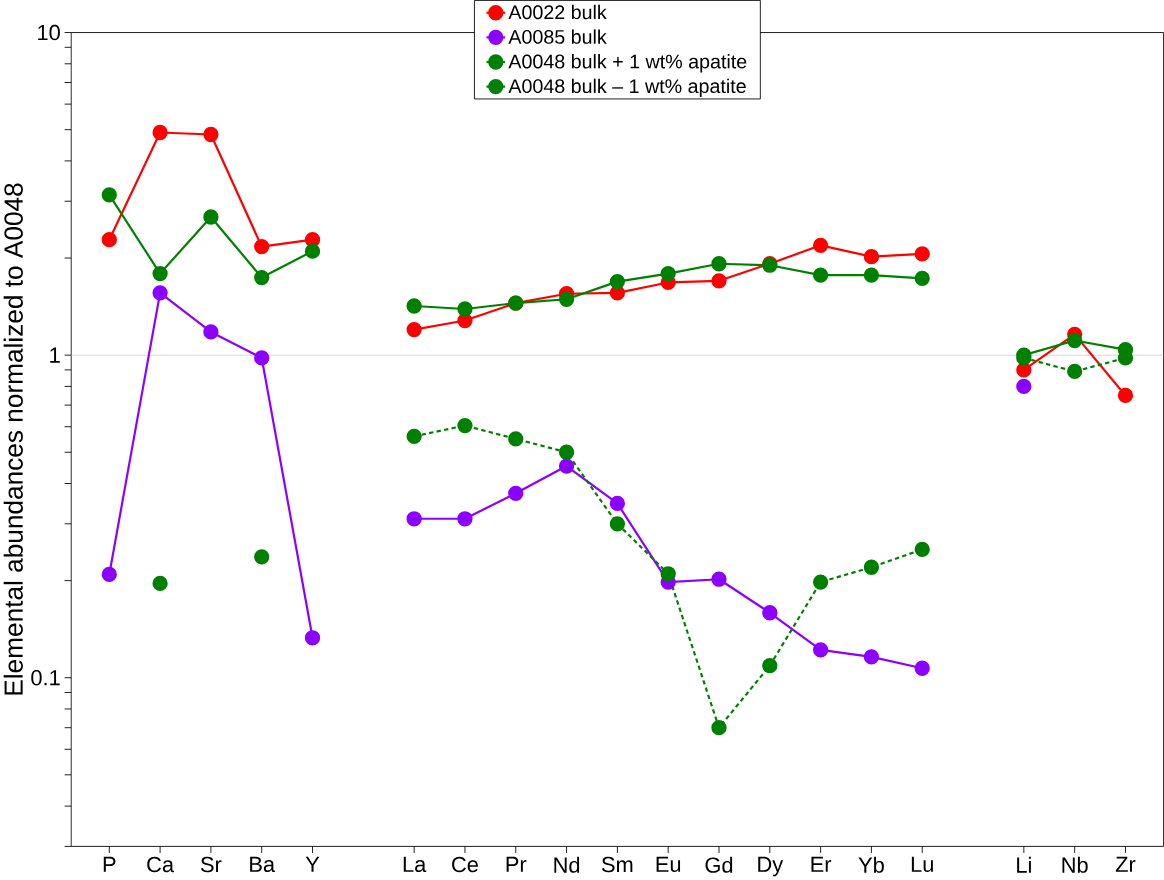  Describe the element at coordinates (13, 439) in the screenshot. I see `y-axis-title: Elemental abundances normalized to A0048` at that location.